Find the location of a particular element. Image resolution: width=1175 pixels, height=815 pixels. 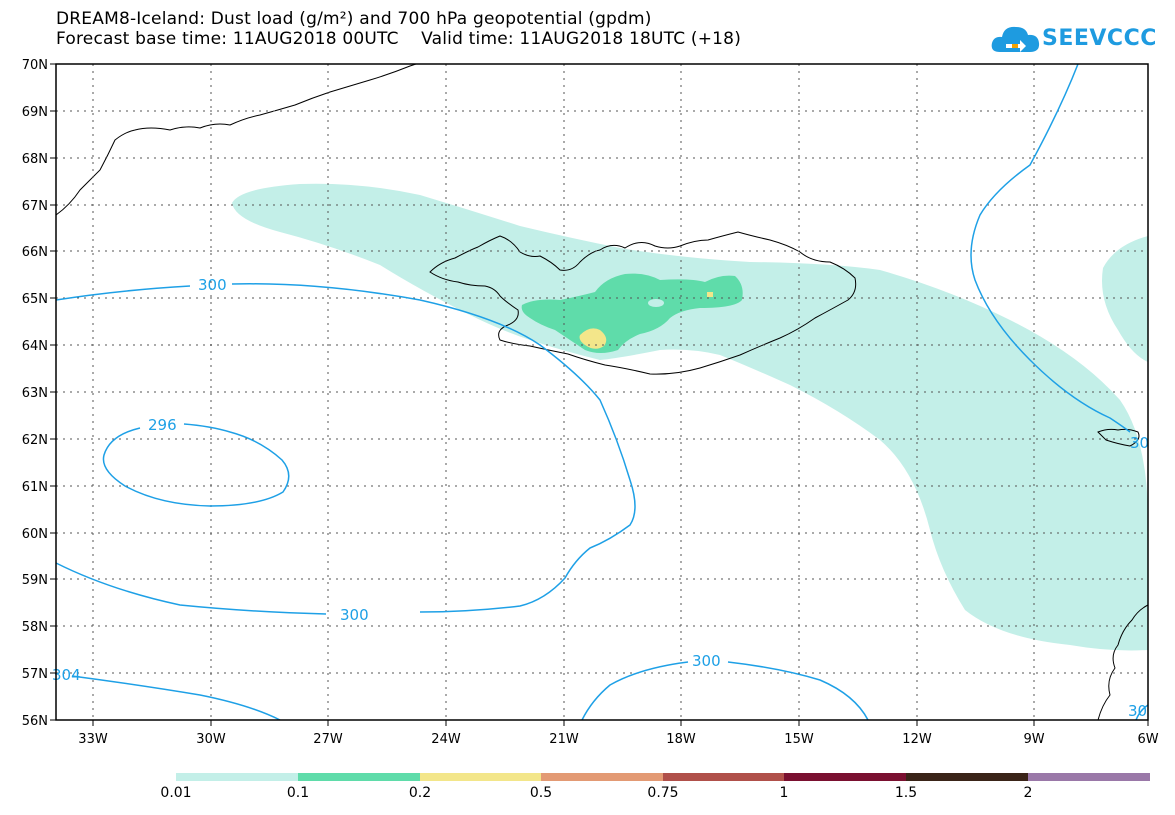

contour-300-south is located at coordinates (725, 691).